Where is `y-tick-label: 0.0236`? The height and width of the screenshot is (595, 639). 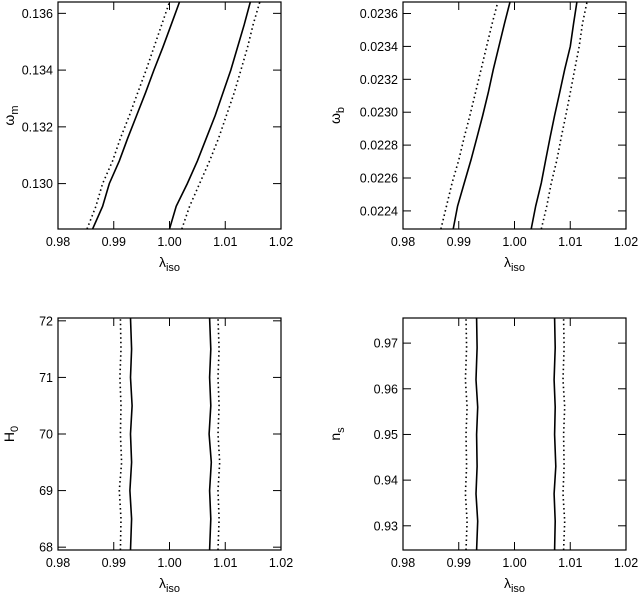 y-tick-label: 0.0236 is located at coordinates (379, 14).